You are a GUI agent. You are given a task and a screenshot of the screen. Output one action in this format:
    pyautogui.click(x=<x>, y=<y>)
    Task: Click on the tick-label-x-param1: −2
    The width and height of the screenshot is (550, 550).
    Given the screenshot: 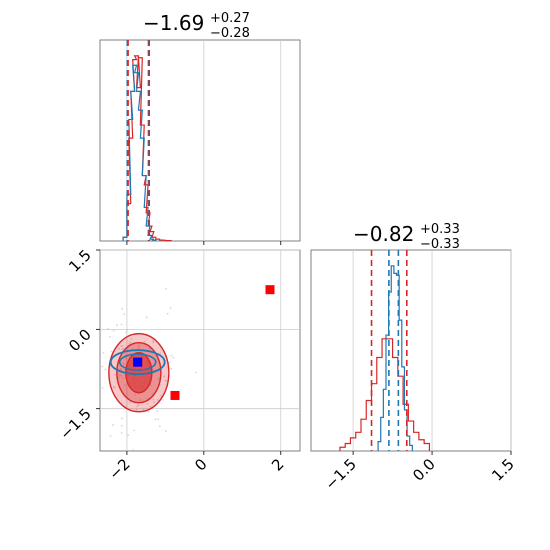 What is the action you would take?
    pyautogui.click(x=119, y=469)
    